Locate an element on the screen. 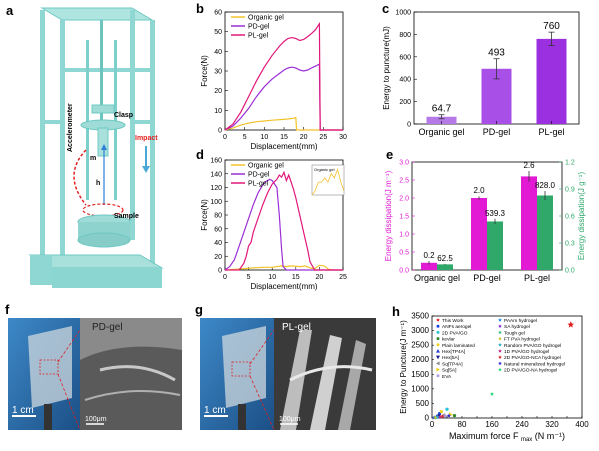 This screenshot has width=599, height=451. x-tick-label: 160 is located at coordinates (492, 424).